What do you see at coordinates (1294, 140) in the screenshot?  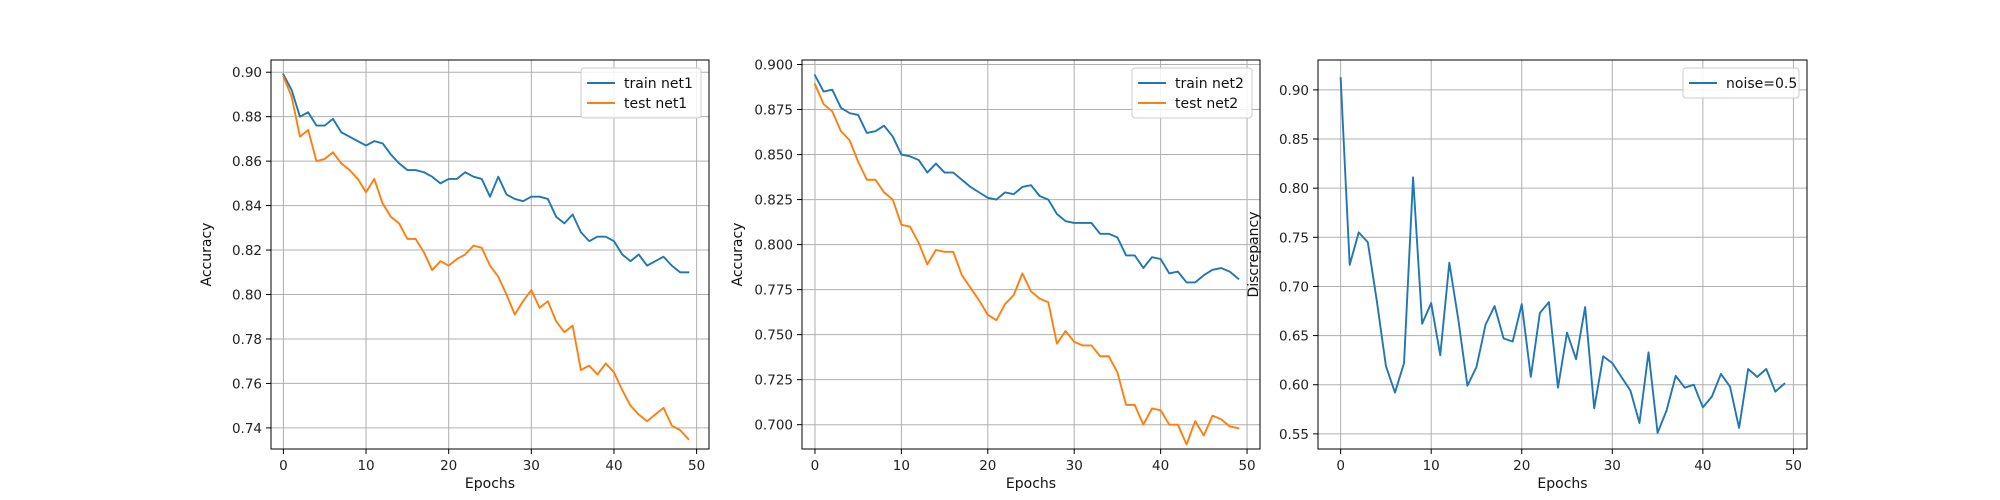 I see `y-tick-label: 0.85` at bounding box center [1294, 140].